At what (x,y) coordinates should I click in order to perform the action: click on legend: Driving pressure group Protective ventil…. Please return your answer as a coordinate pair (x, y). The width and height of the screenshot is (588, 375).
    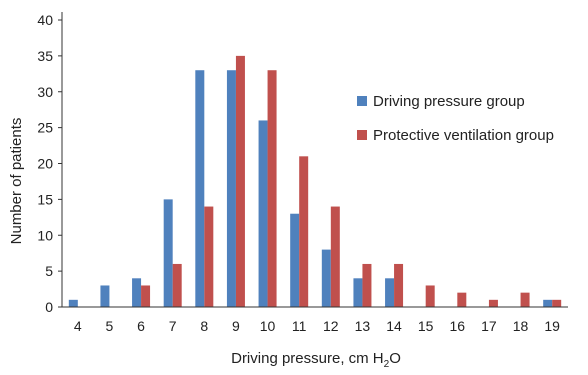
    Looking at the image, I should click on (455, 118).